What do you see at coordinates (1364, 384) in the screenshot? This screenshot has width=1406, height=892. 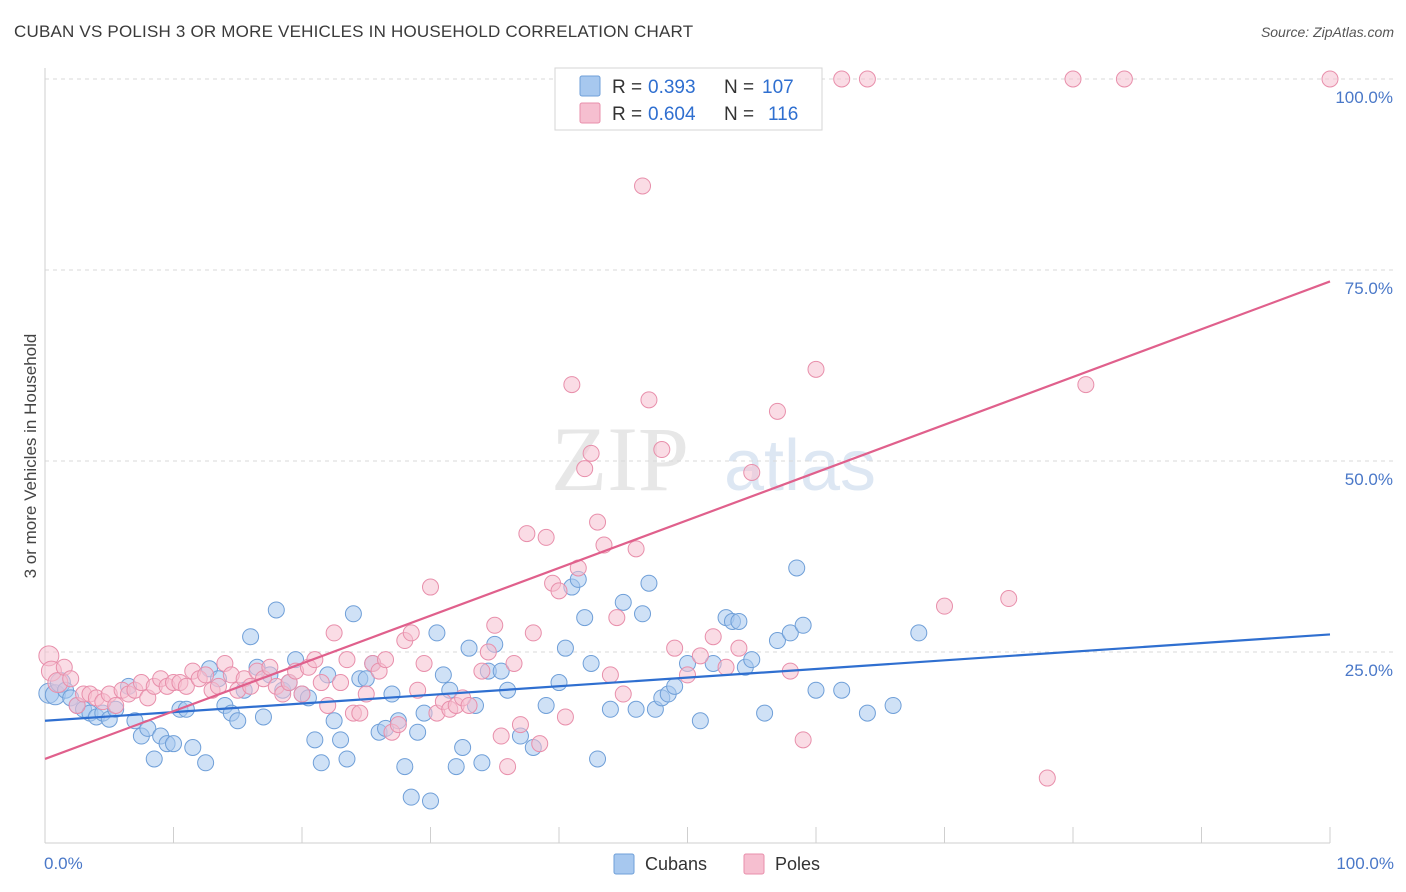 I see `y-tick-labels: 25.0% 50.0% 75.0% 100.0%` at bounding box center [1364, 384].